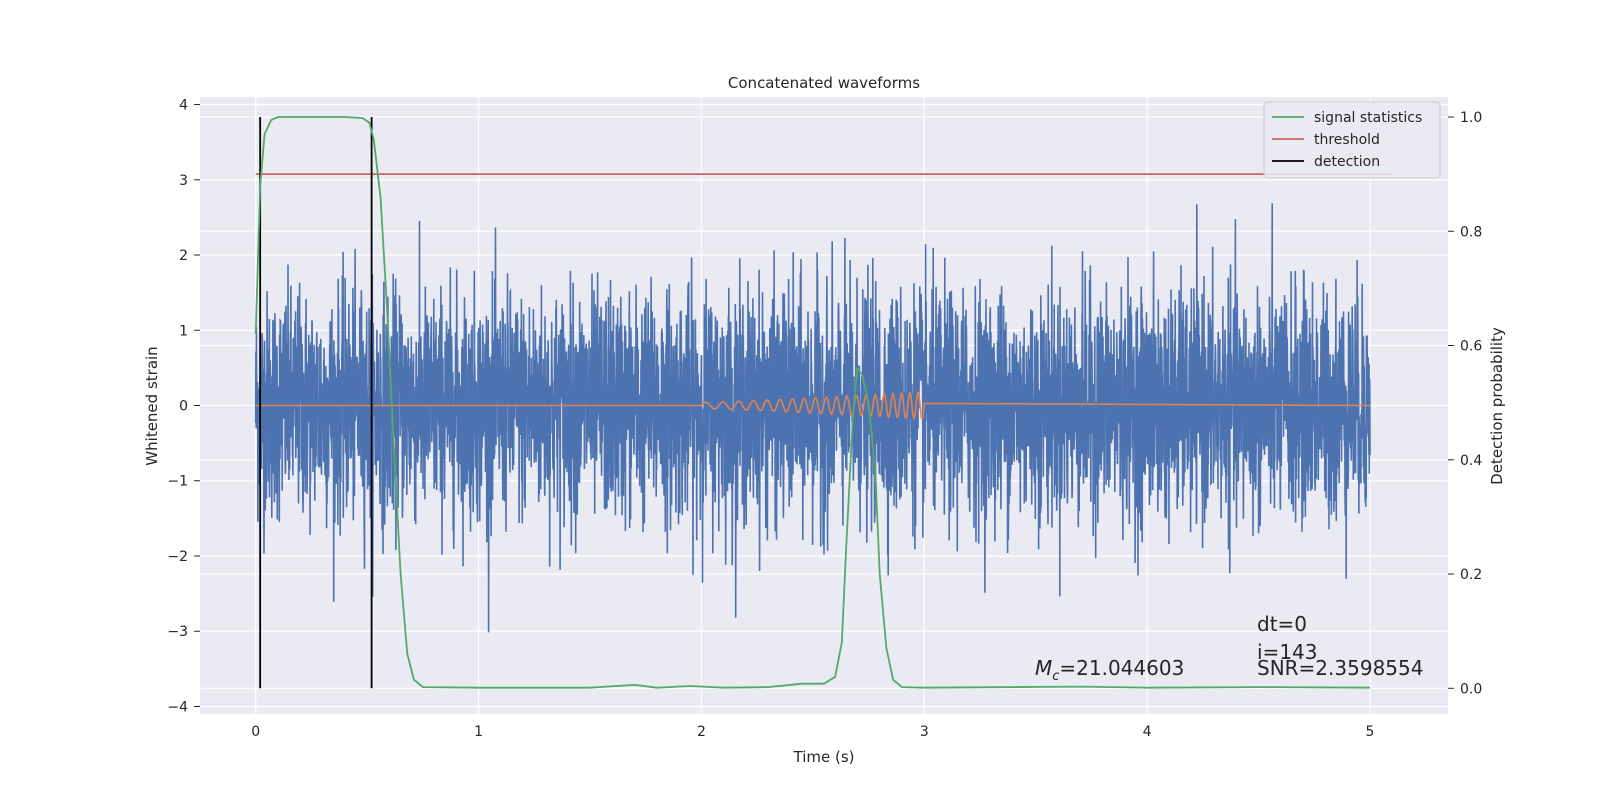 The width and height of the screenshot is (1600, 800). I want to click on mc-annotation: Mc=21.044603, so click(1109, 670).